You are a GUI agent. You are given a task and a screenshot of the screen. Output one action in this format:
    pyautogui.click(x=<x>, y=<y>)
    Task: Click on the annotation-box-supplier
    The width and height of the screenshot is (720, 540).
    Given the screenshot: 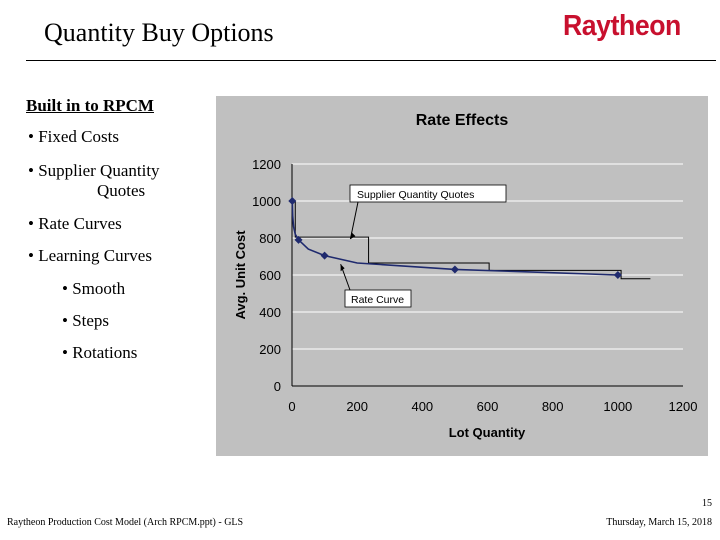 What is the action you would take?
    pyautogui.click(x=428, y=193)
    